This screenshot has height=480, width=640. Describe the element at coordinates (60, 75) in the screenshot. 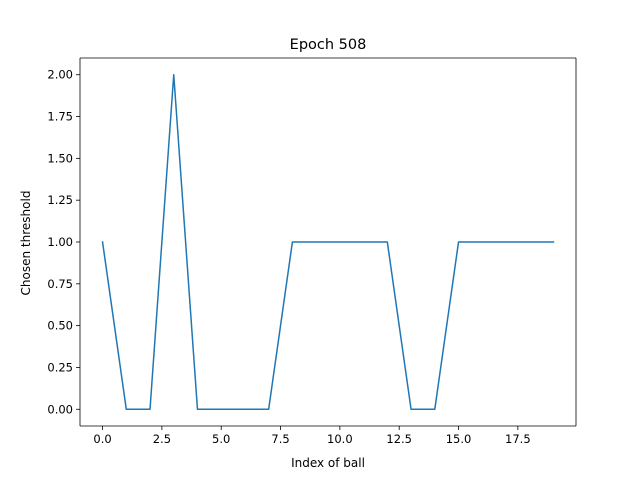

I see `y-tick-label: 2.00` at that location.